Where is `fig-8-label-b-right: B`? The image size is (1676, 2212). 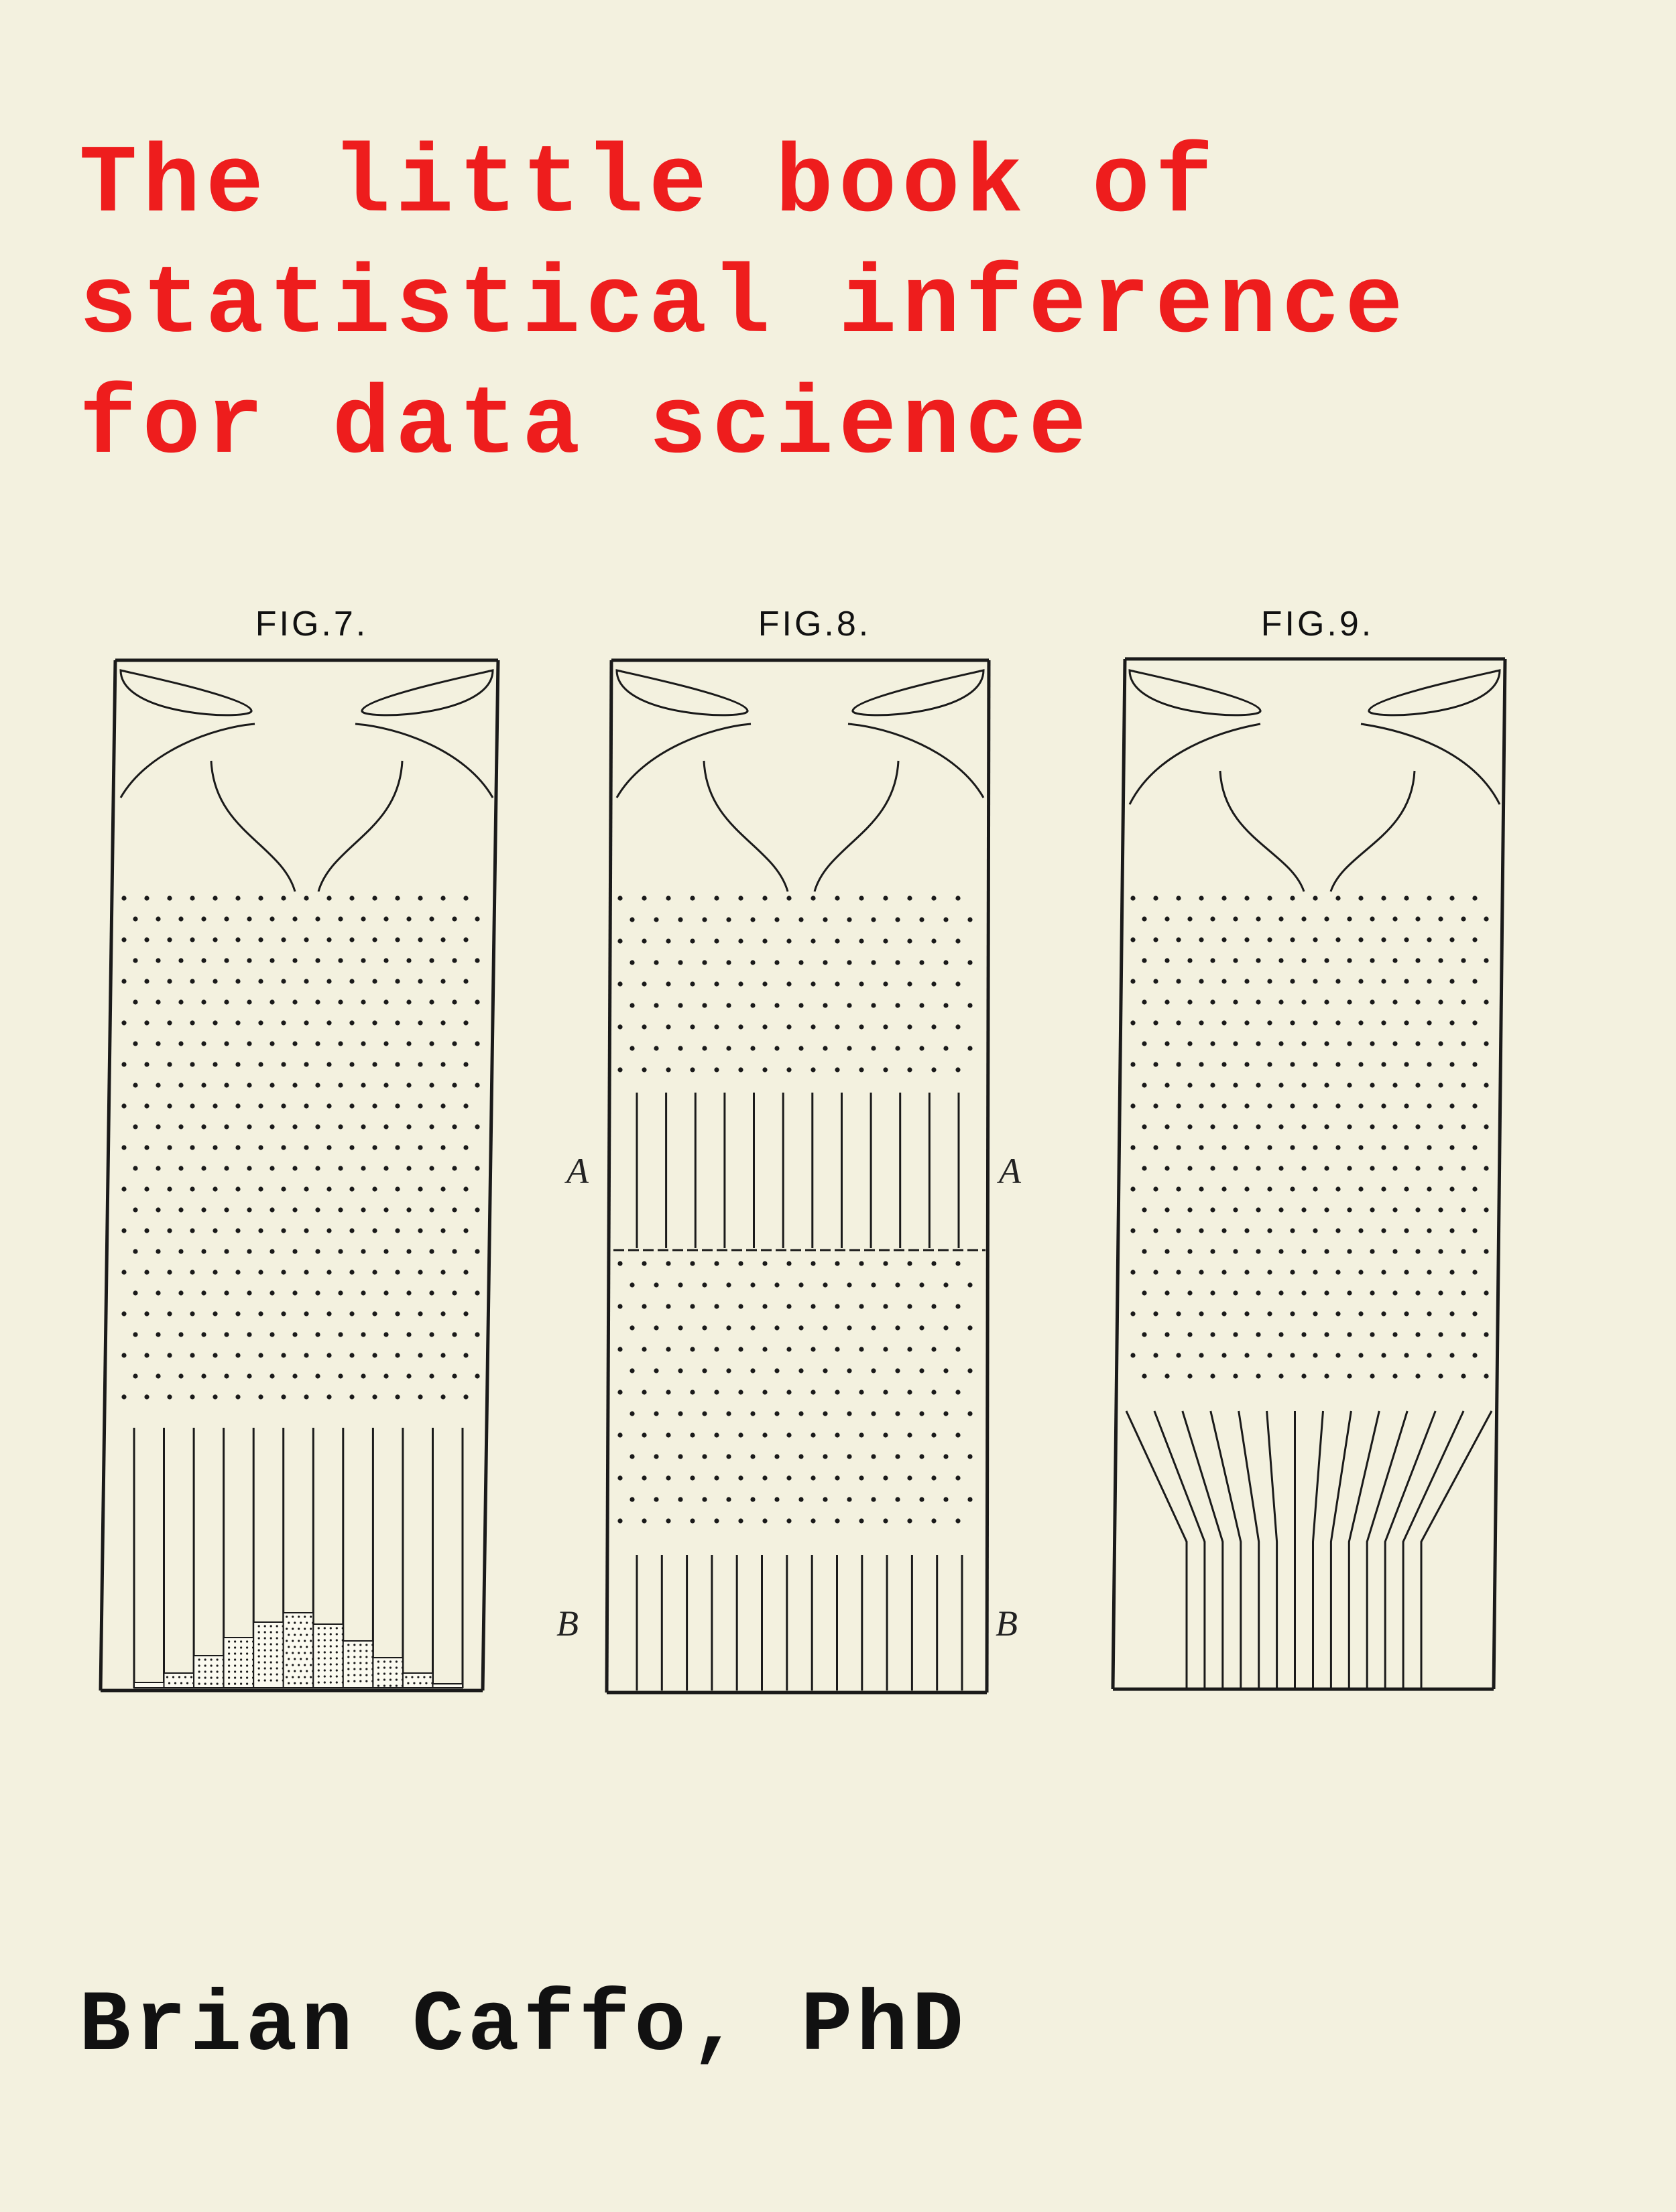
fig-8-label-b-right: B is located at coordinates (1007, 1623).